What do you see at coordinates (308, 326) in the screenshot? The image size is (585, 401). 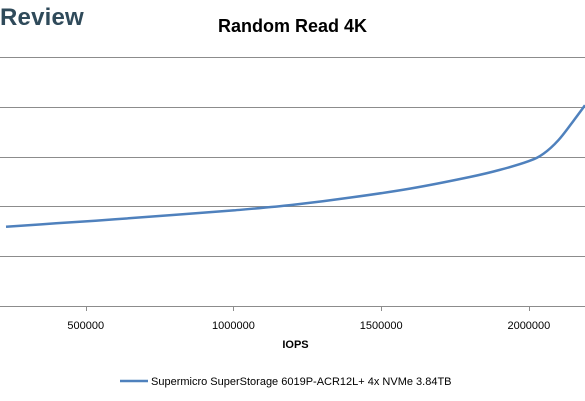 I see `x-tick-labels: 500000 1000000 1500000 2000000` at bounding box center [308, 326].